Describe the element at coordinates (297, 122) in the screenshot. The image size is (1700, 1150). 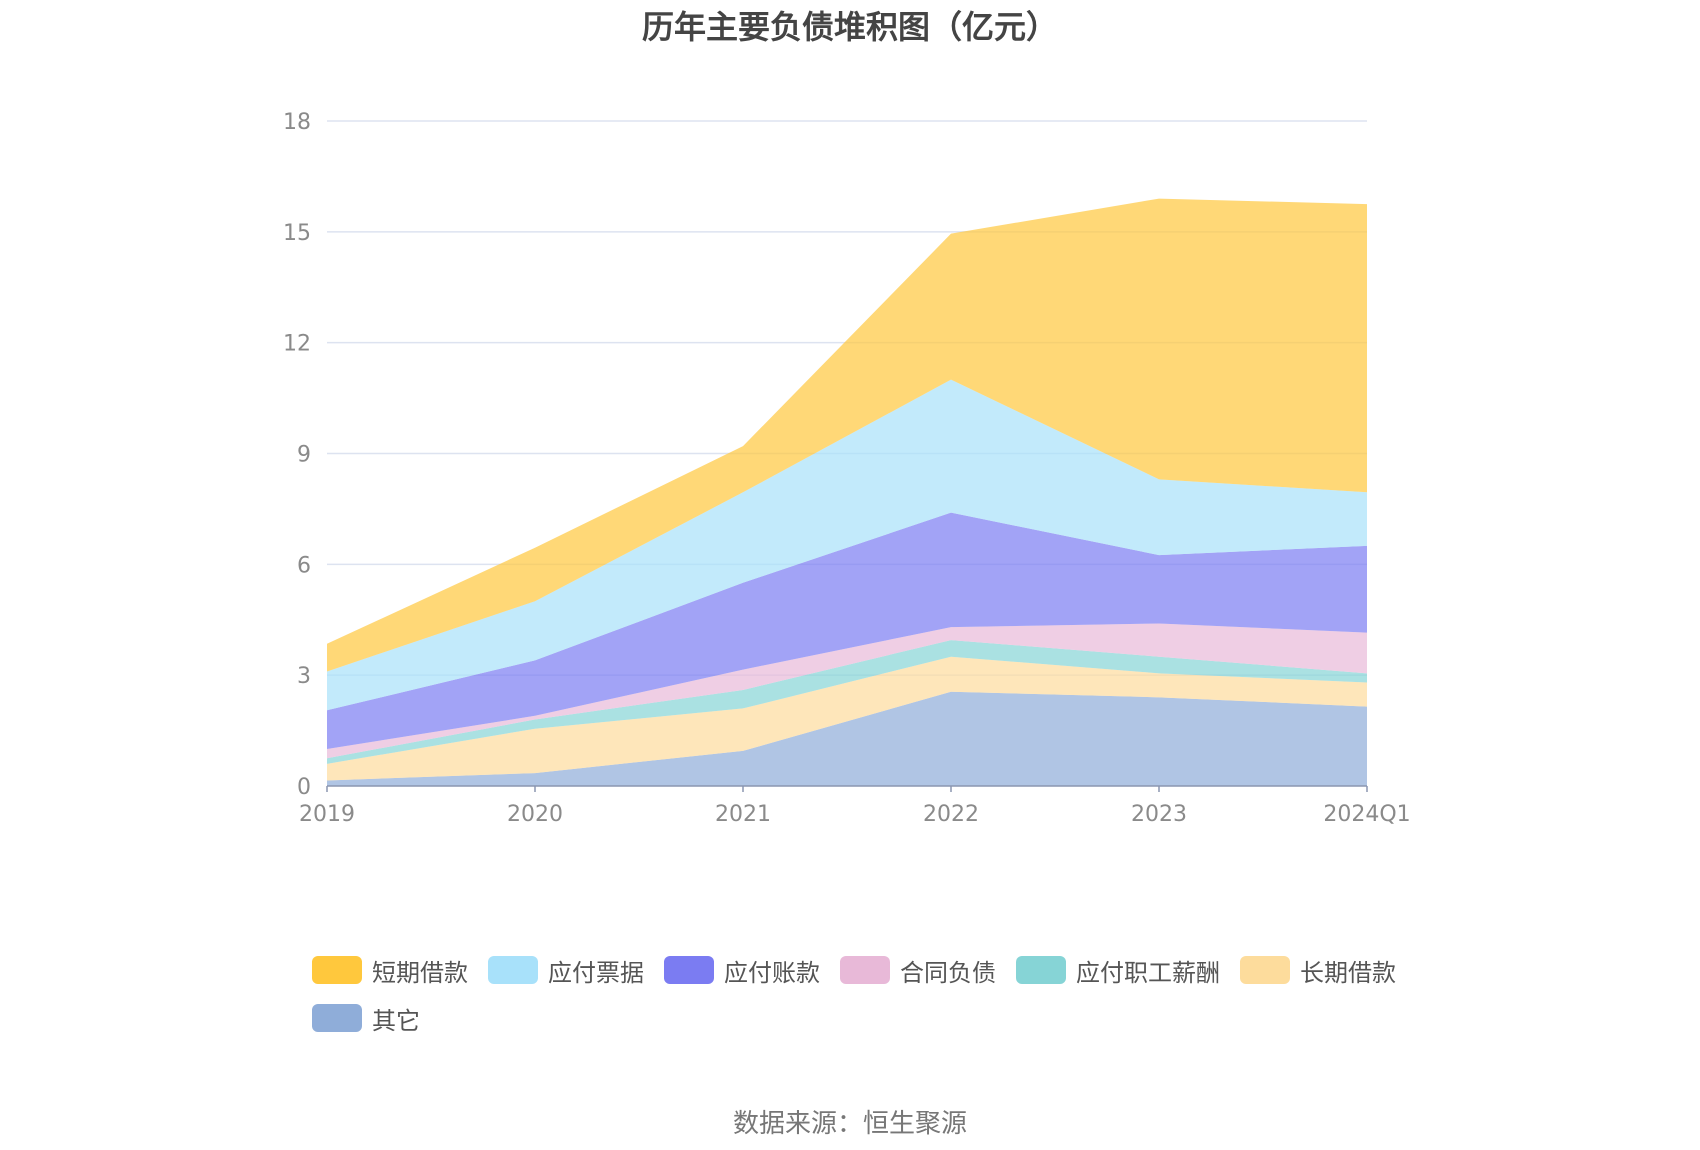
I see `y-tick-label: 18` at that location.